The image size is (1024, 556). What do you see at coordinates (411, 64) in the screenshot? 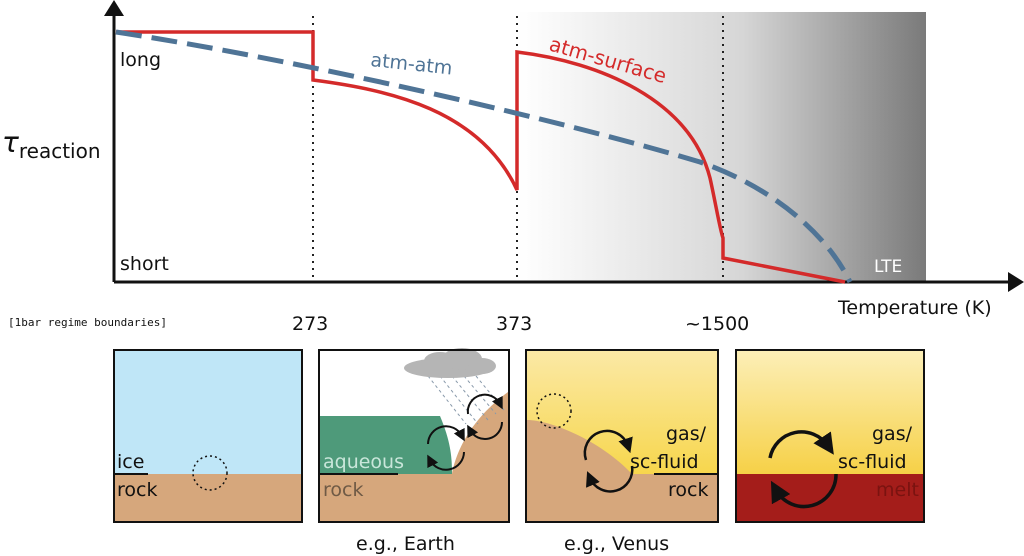
I see `atm-atm-label: atm-atm` at bounding box center [411, 64].